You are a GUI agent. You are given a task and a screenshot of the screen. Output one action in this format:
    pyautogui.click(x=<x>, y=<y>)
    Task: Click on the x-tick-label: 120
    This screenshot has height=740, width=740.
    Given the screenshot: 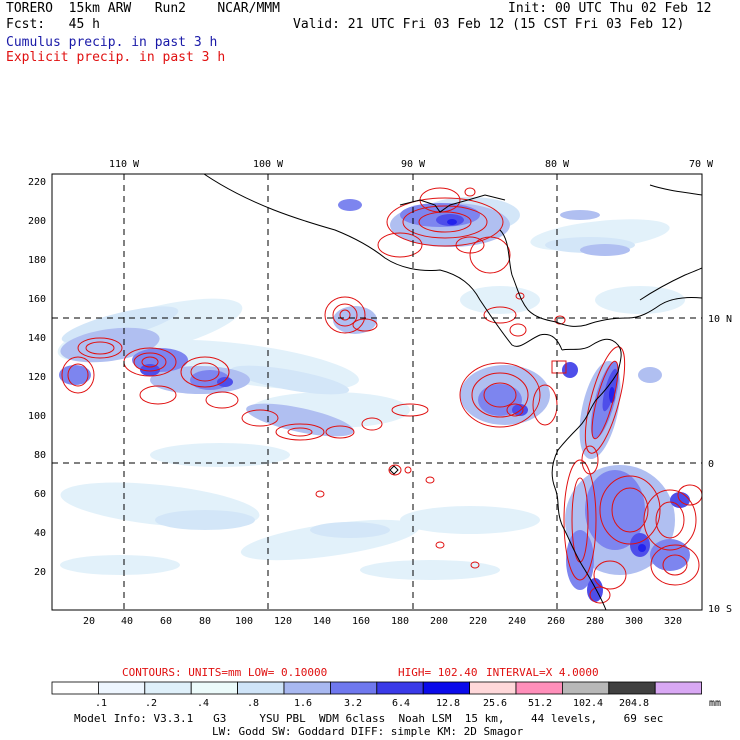 What is the action you would take?
    pyautogui.click(x=283, y=621)
    